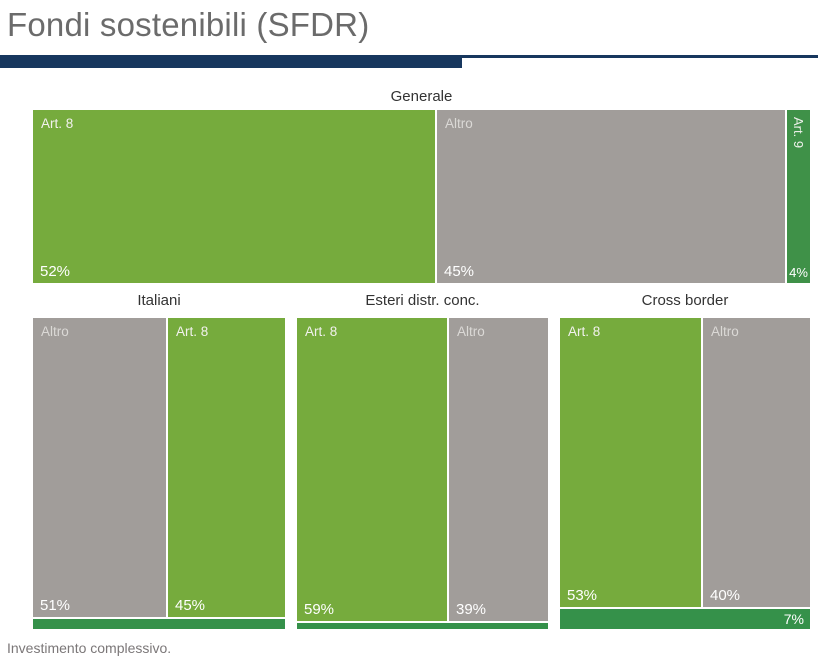  I want to click on chart-title-esteri: Esteri distr. conc., so click(422, 300).